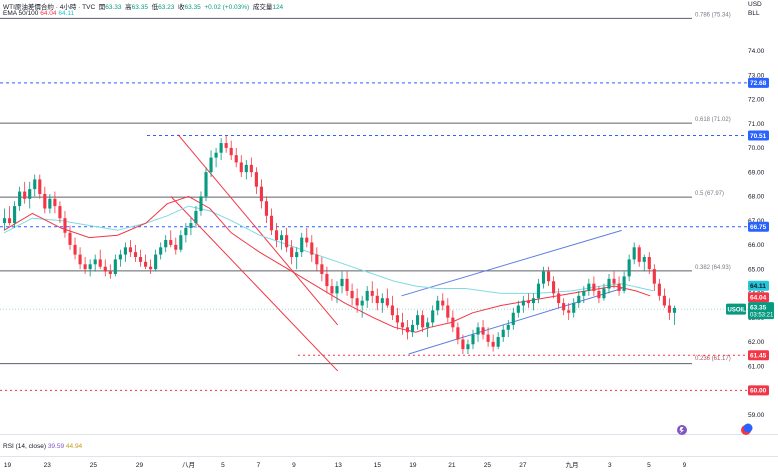 This screenshot has height=472, width=778. Describe the element at coordinates (756, 75) in the screenshot. I see `y-tick-label: 73.00` at that location.